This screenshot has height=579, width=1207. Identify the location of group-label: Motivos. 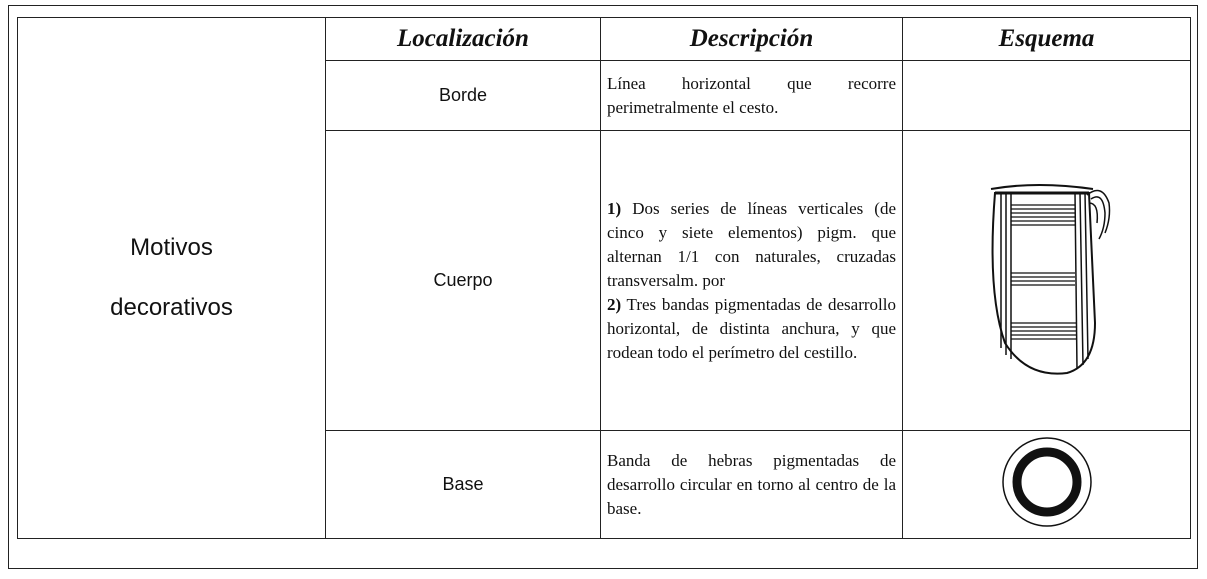
(171, 247).